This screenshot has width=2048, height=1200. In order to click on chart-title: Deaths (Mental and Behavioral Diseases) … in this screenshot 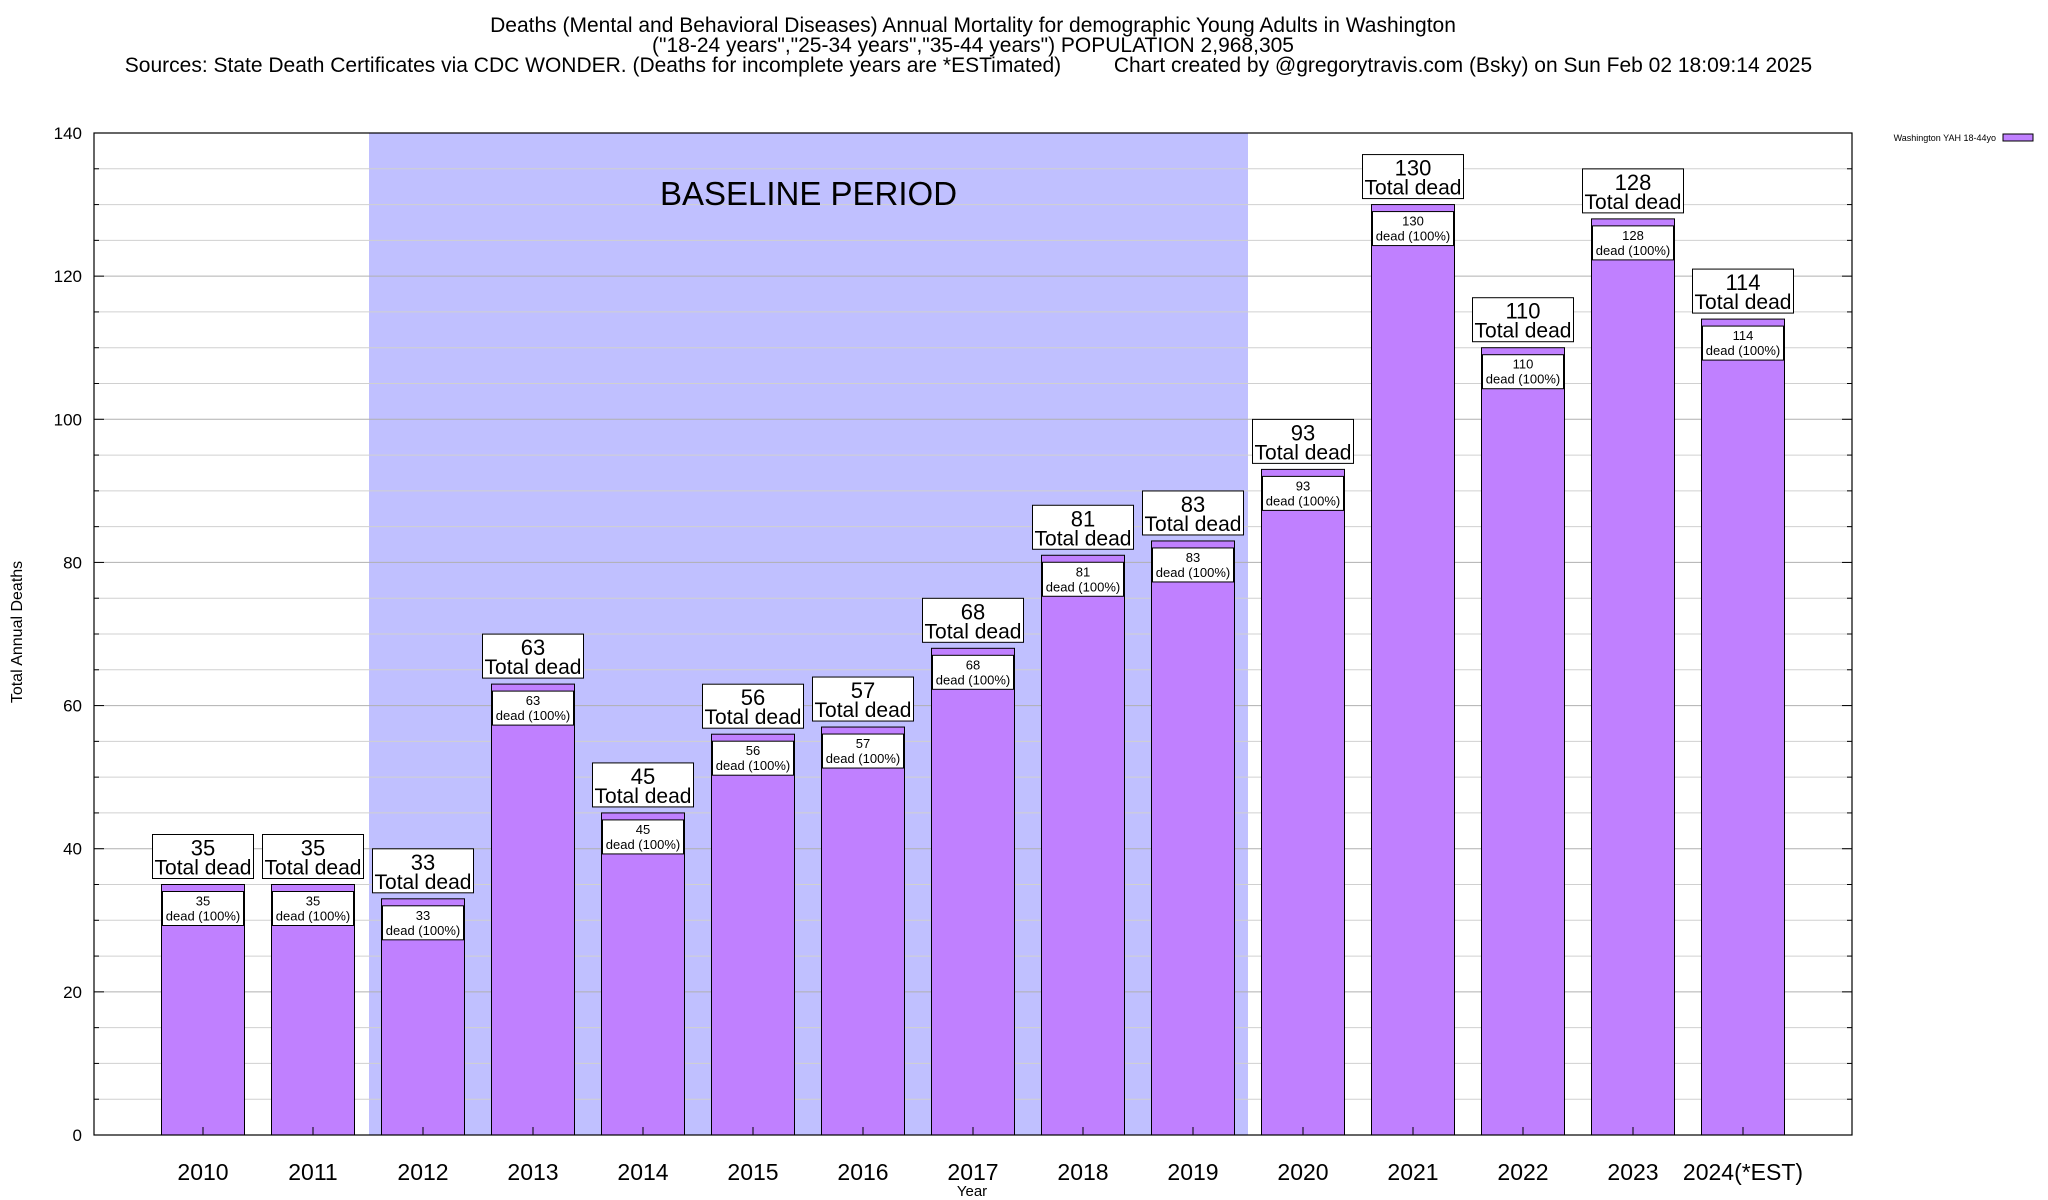, I will do `click(973, 25)`.